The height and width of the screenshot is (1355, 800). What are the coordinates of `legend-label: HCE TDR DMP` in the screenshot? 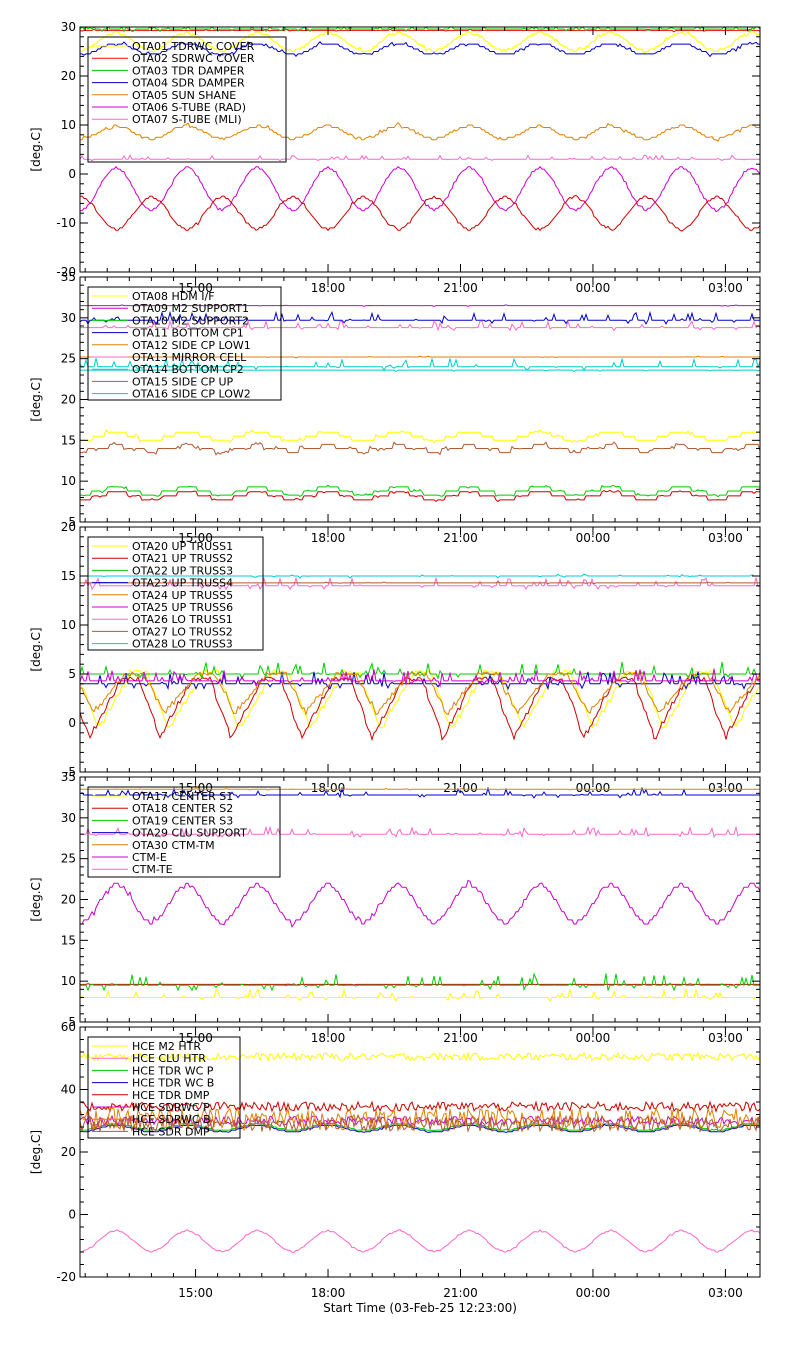 It's located at (171, 1095).